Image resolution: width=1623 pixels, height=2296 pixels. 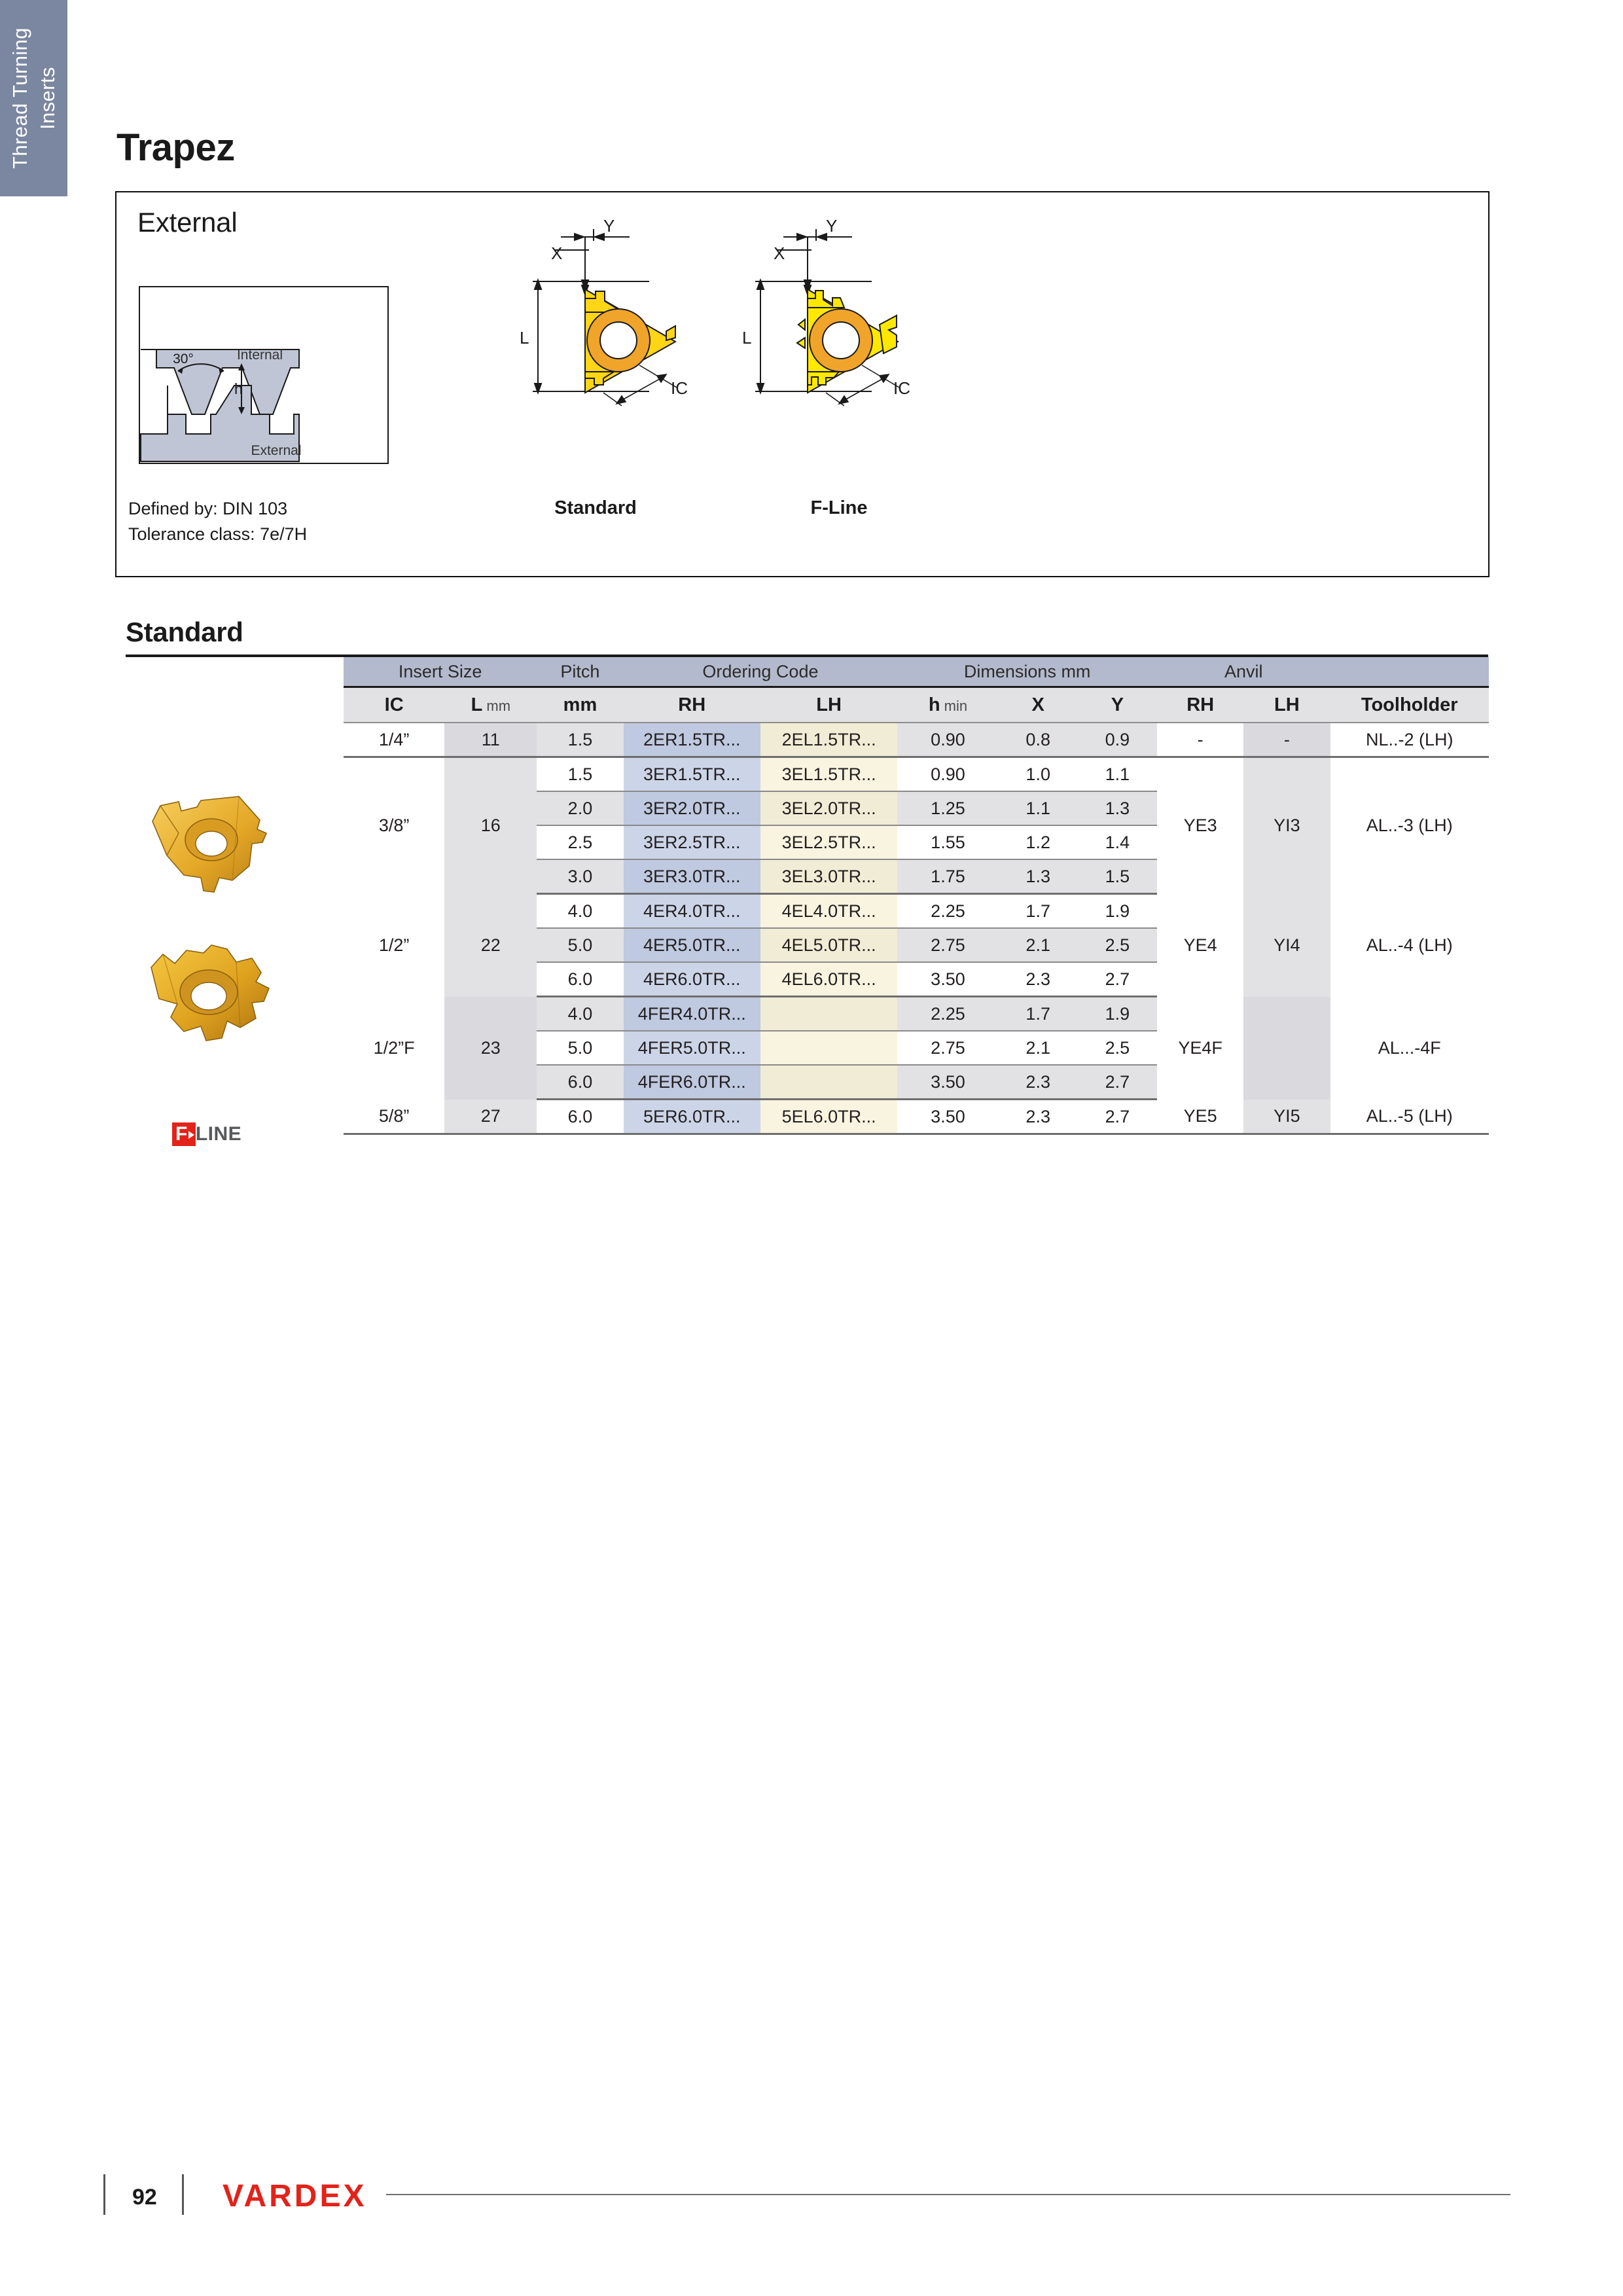 What do you see at coordinates (1038, 1013) in the screenshot?
I see `cell-dimension-x: 1.7` at bounding box center [1038, 1013].